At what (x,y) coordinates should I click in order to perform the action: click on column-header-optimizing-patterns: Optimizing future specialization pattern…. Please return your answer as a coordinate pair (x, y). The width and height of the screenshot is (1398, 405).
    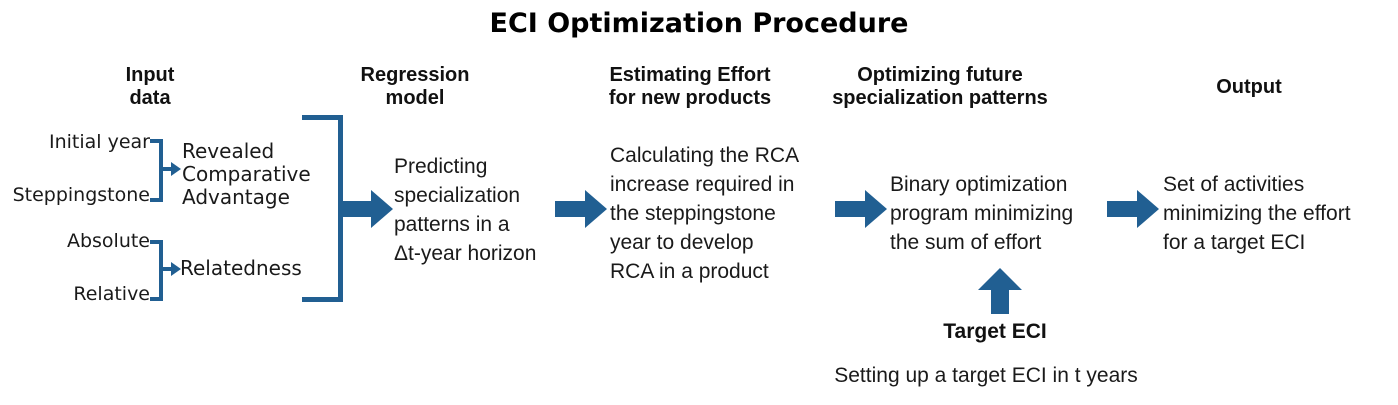
    Looking at the image, I should click on (940, 86).